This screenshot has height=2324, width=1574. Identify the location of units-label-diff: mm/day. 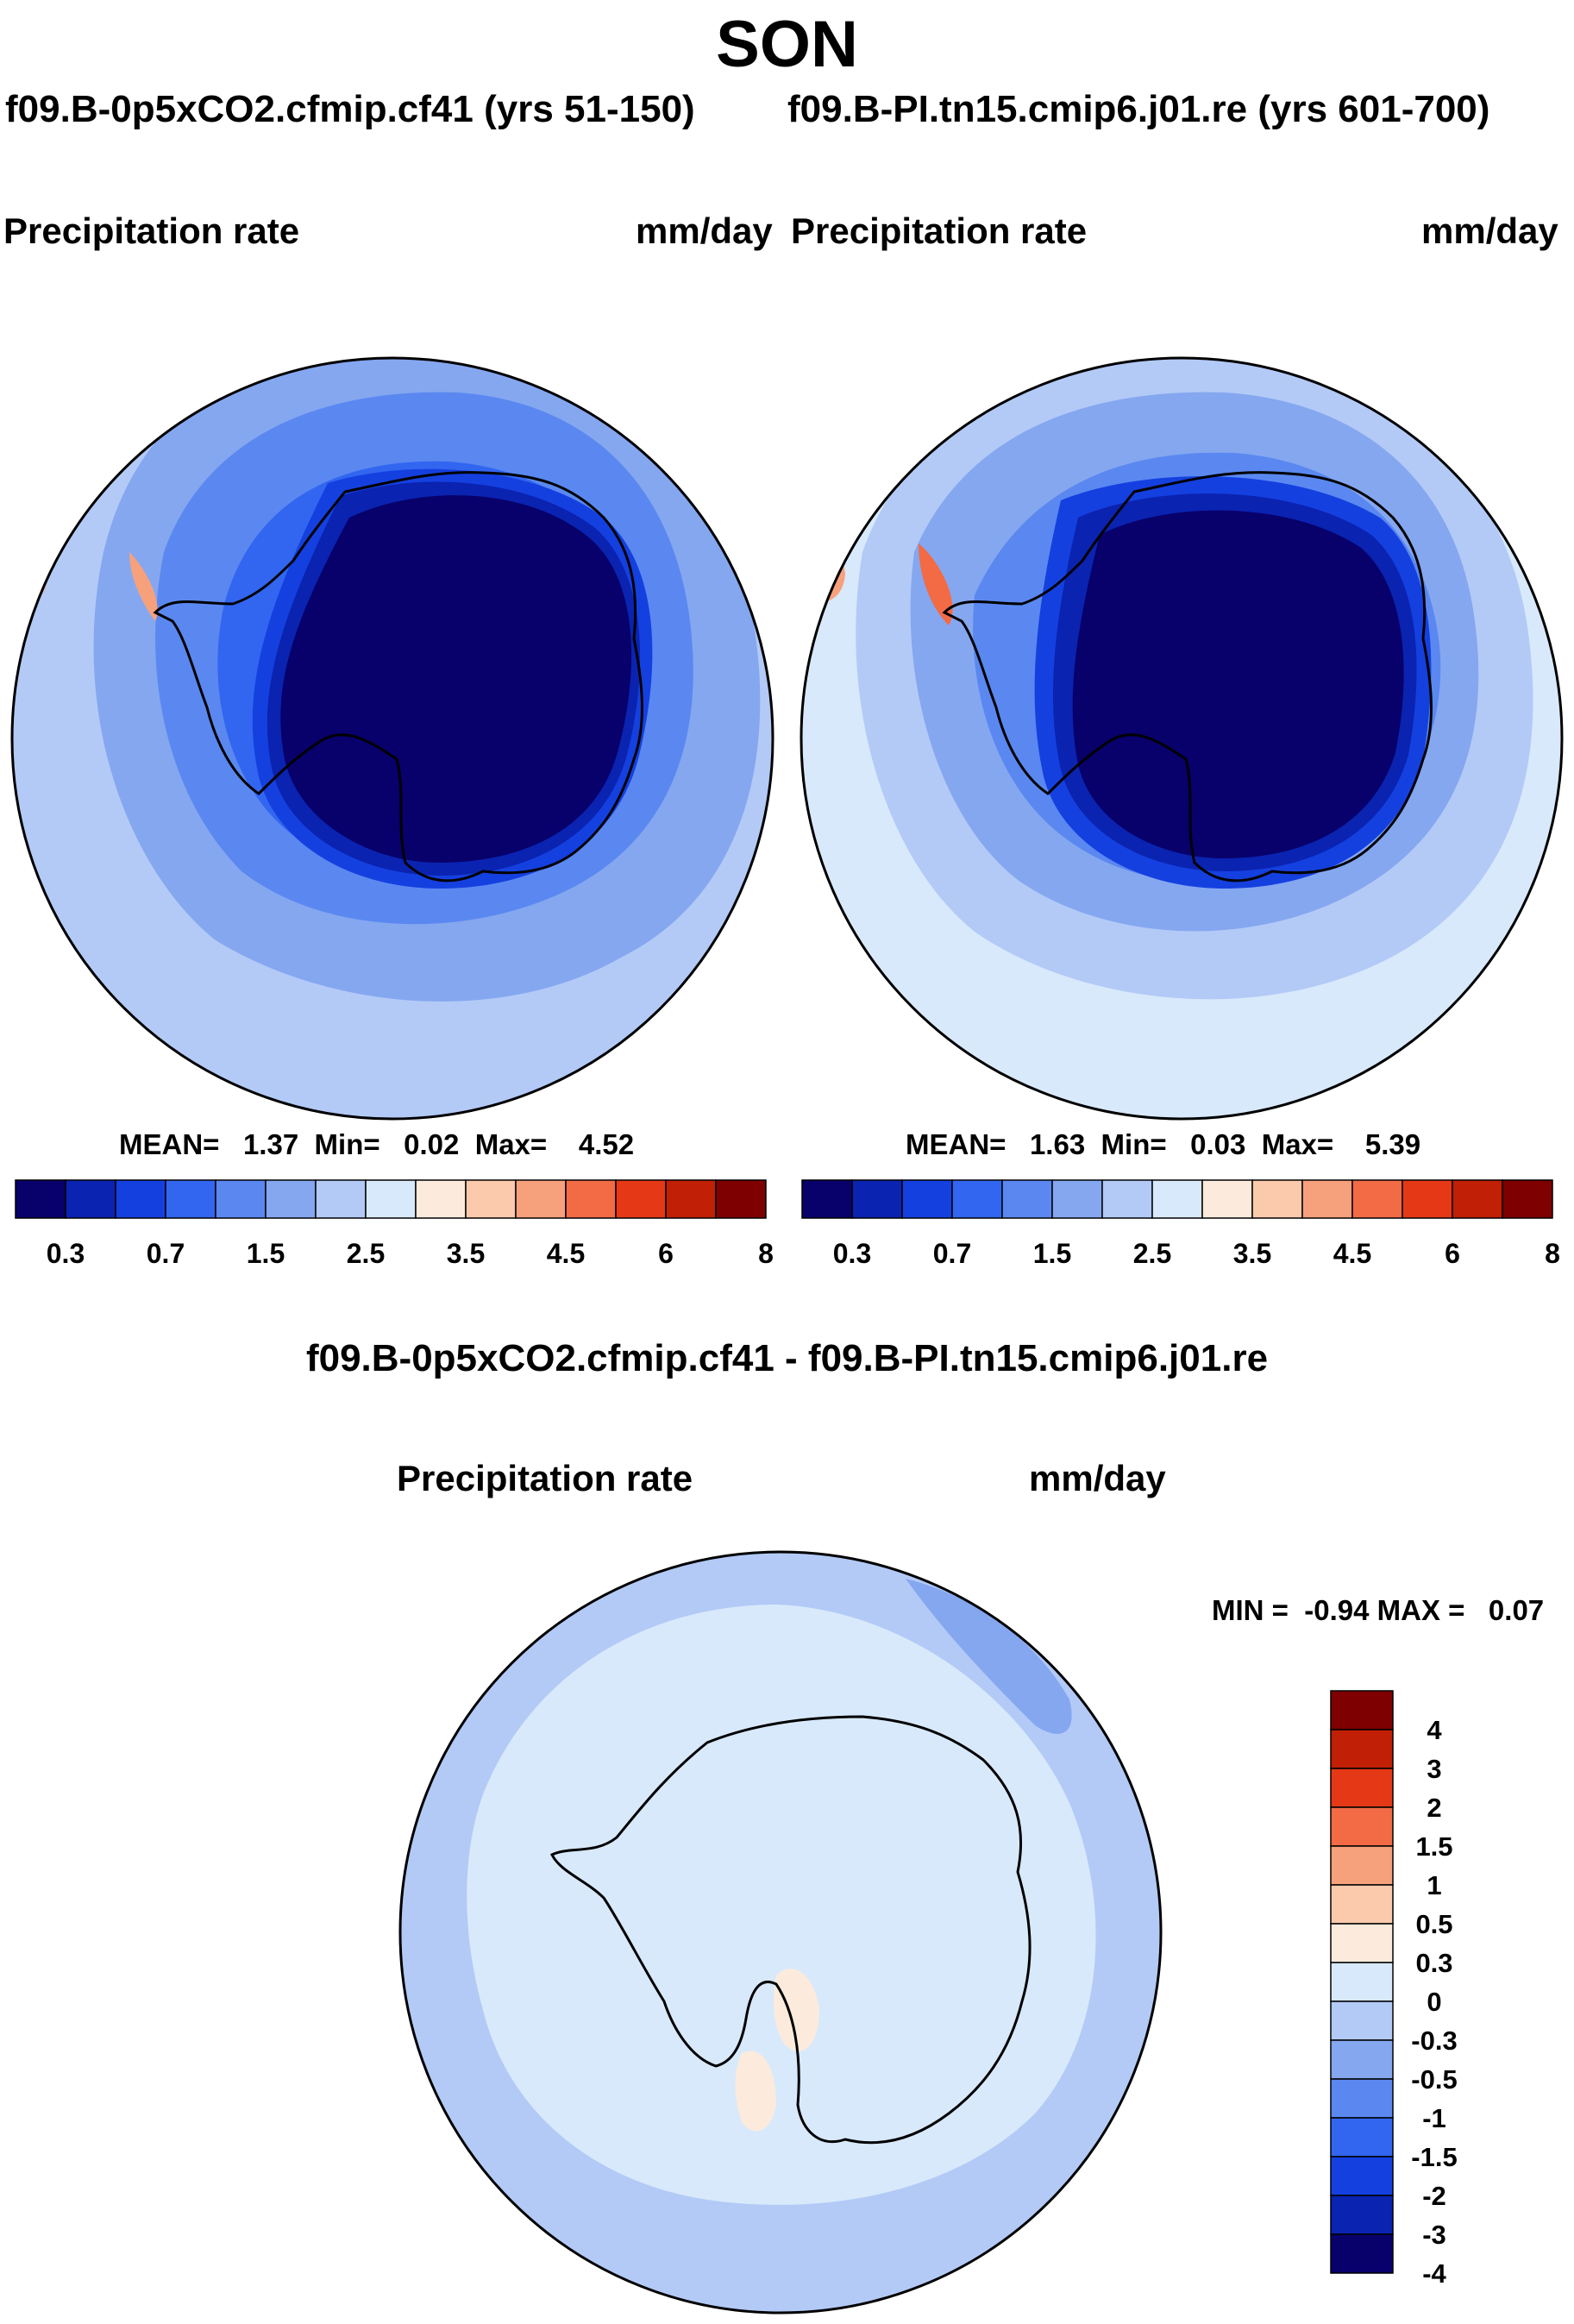
(1098, 1478).